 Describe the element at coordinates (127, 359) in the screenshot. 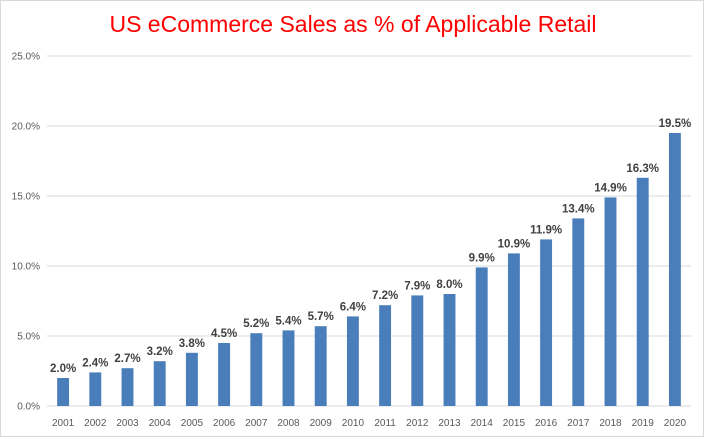

I see `data-label-2003: 2.7%` at that location.